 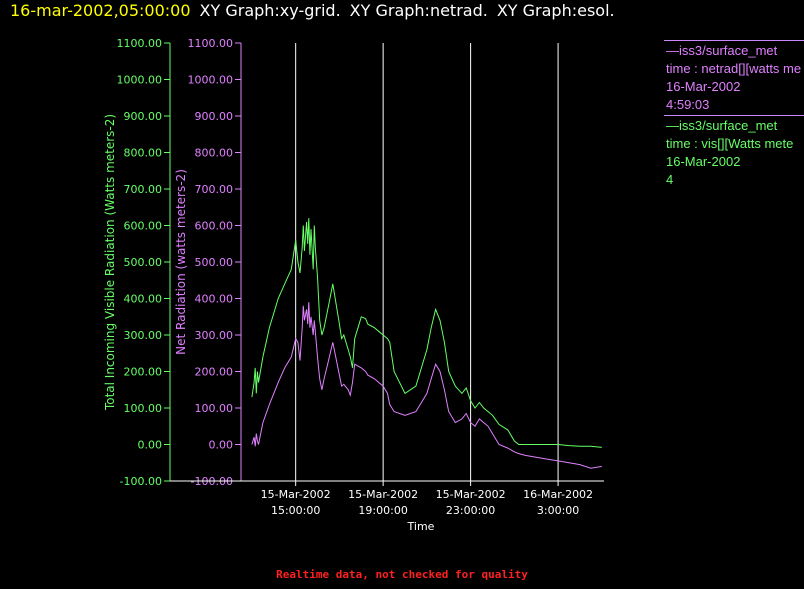 I want to click on left-axis-tick-label: 0.00, so click(x=150, y=445).